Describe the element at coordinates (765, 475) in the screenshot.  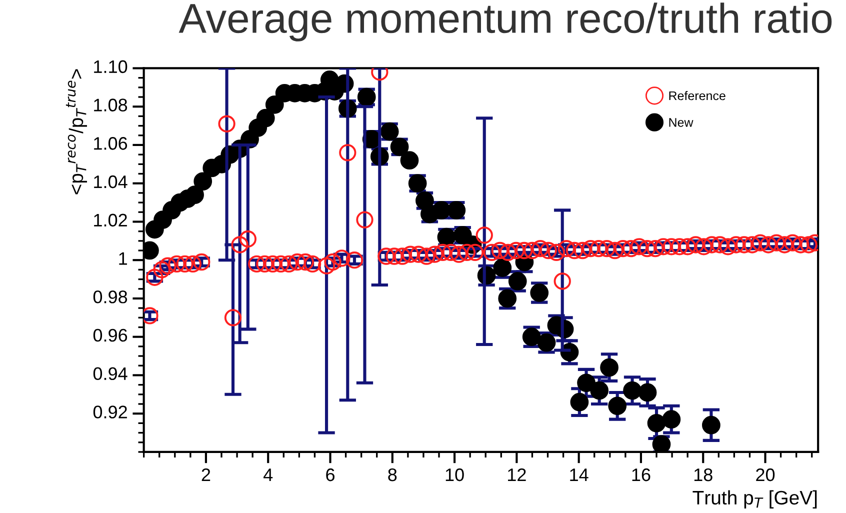
I see `x-tick-label: 20` at that location.